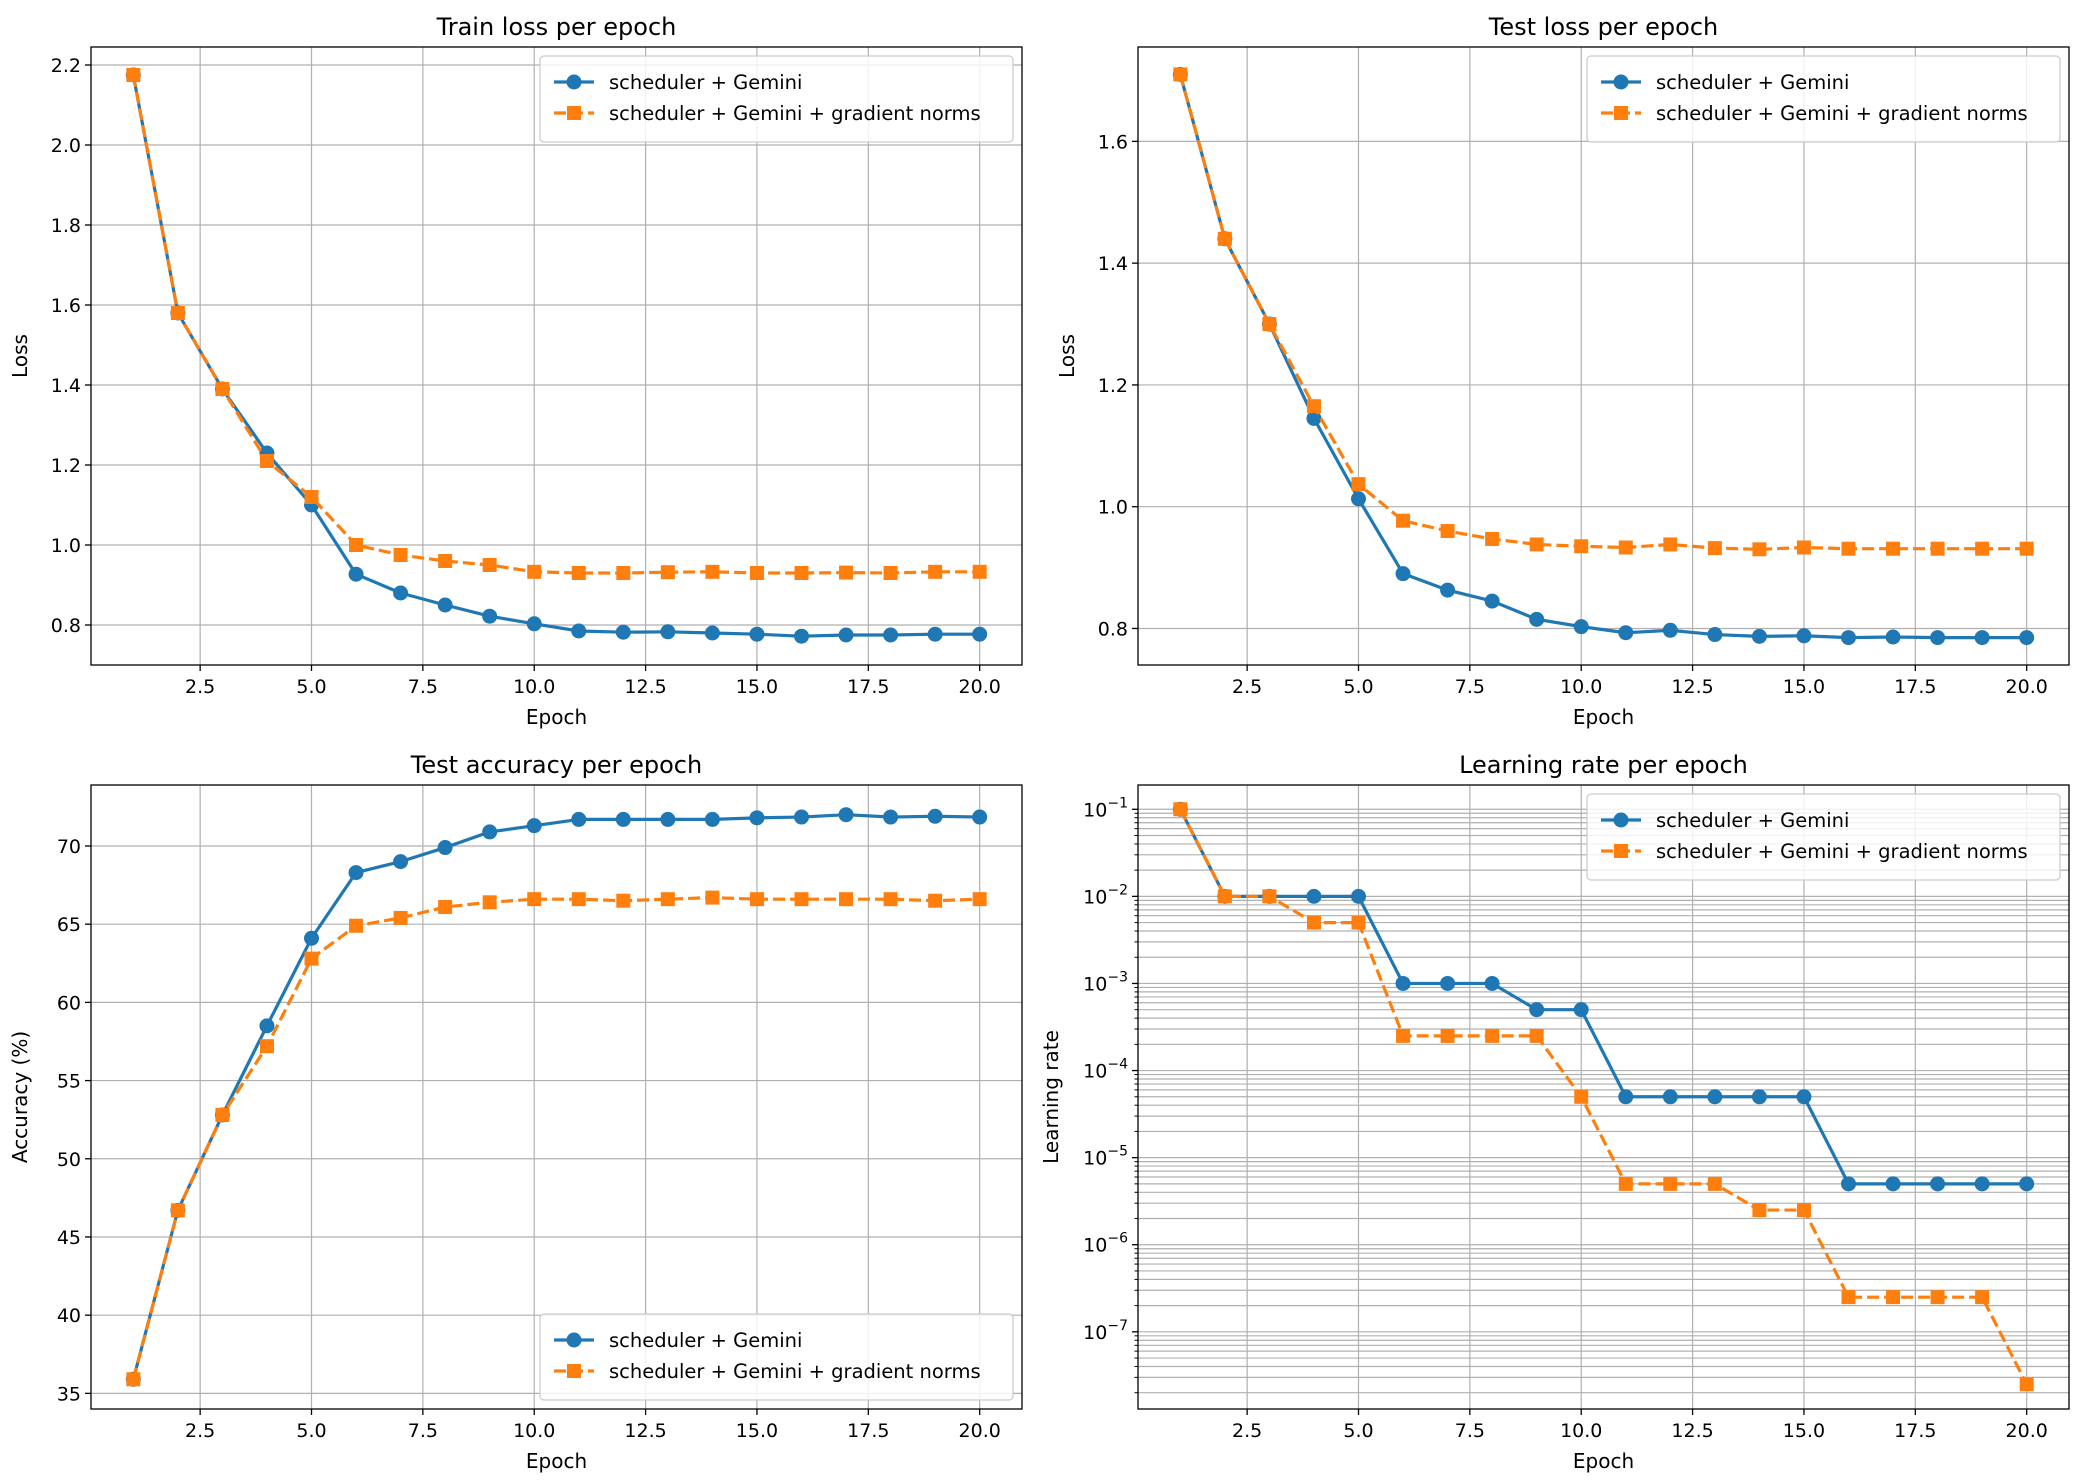 The width and height of the screenshot is (2084, 1482). Describe the element at coordinates (1105, 982) in the screenshot. I see `y-tick-label: 10⁻³` at that location.